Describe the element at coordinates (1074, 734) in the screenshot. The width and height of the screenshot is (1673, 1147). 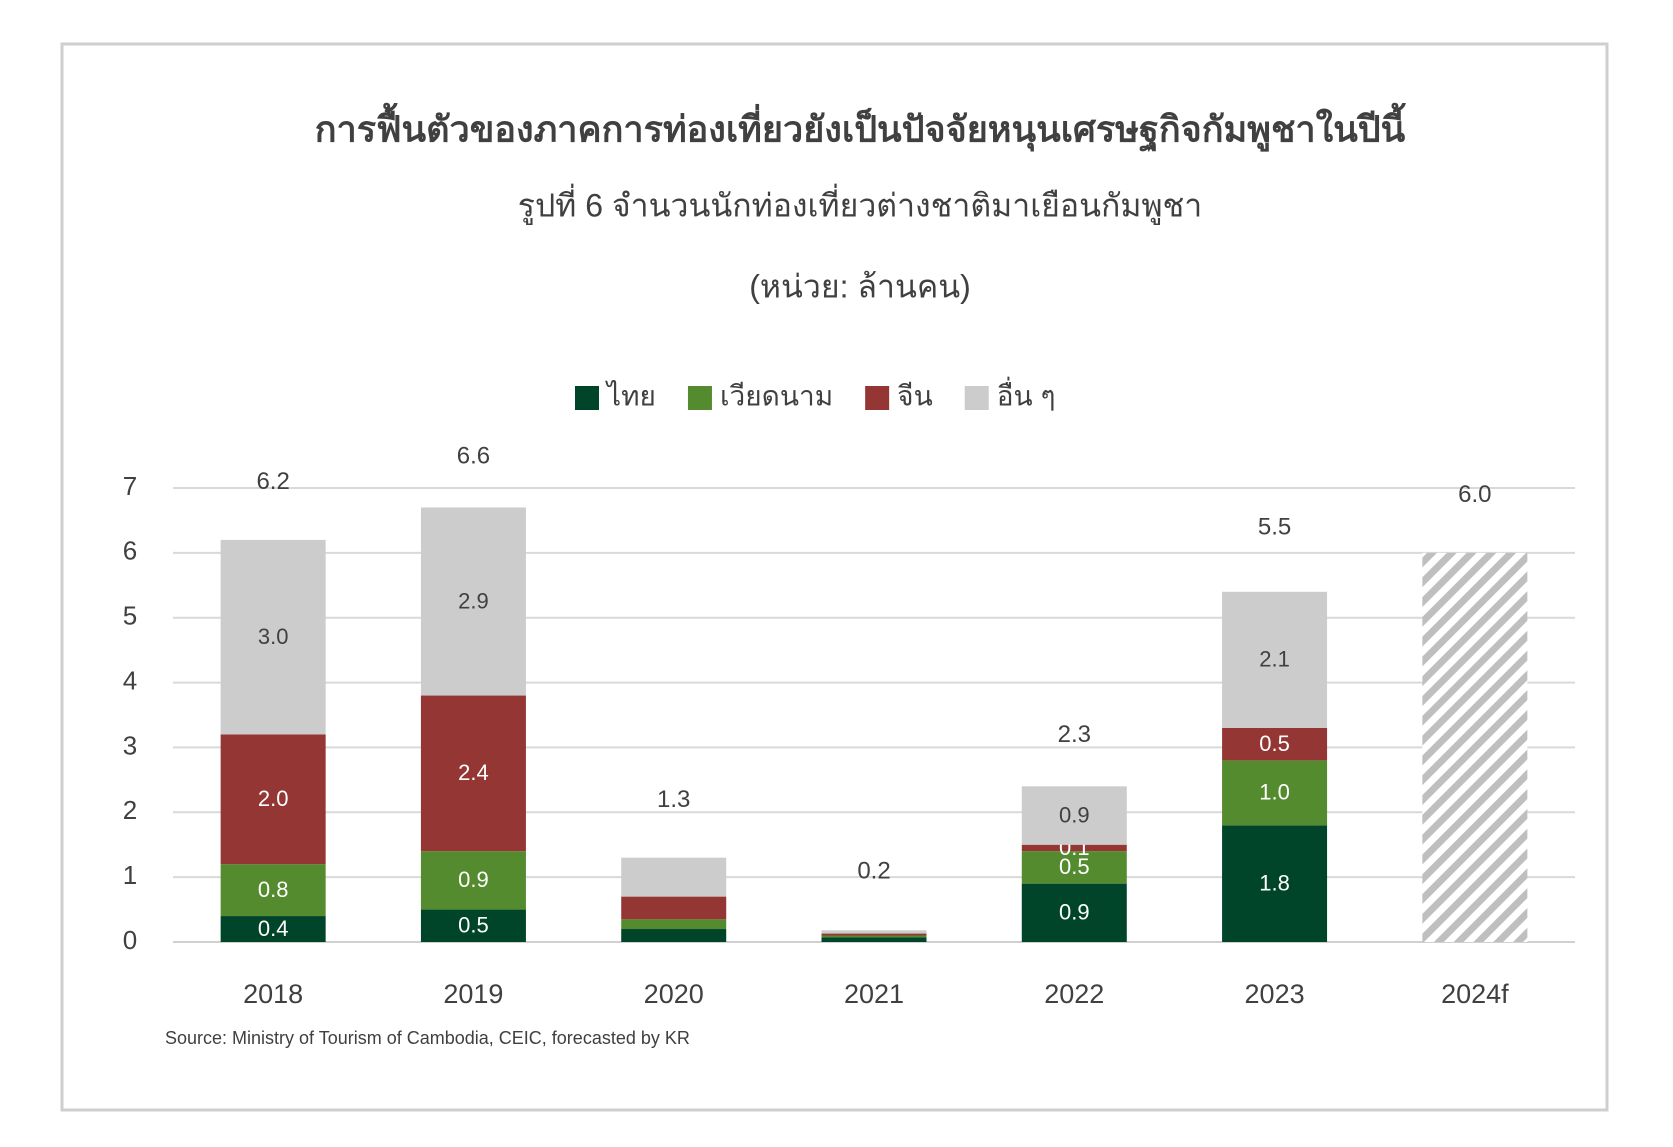
I see `total-label: 2.3` at that location.